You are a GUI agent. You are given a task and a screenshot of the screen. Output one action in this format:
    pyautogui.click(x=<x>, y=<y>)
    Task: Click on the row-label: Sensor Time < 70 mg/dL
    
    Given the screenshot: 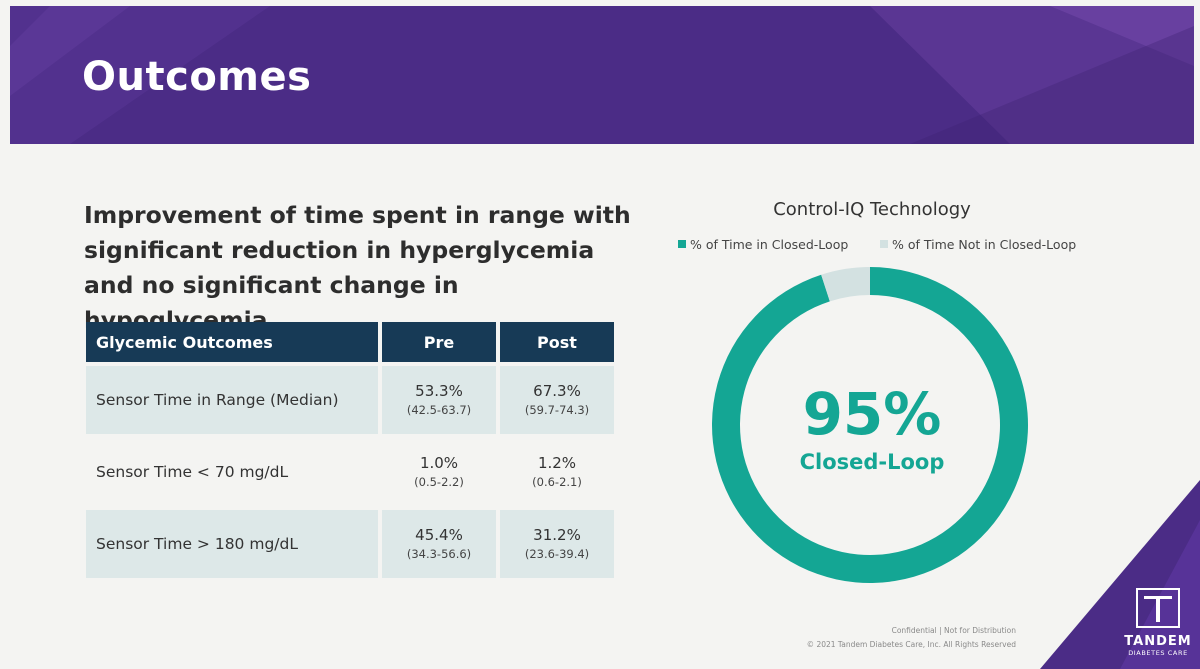 What is the action you would take?
    pyautogui.click(x=192, y=472)
    